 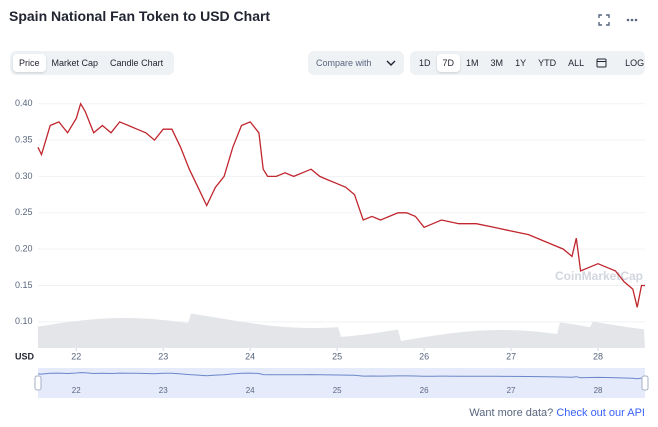 I want to click on range-button: ALL, so click(x=576, y=63).